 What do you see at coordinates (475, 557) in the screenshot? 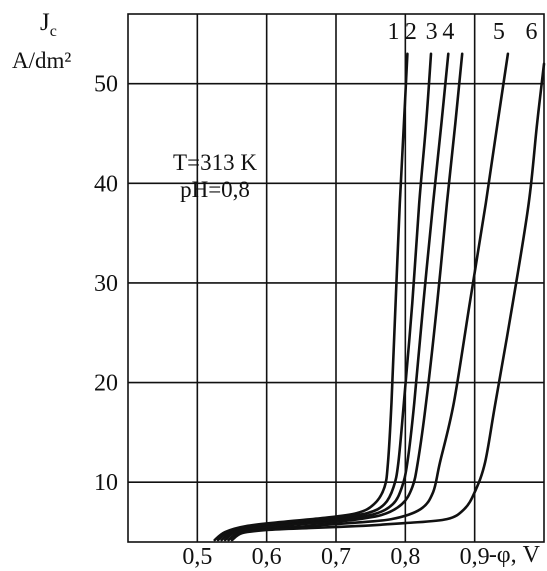
I see `x-tick-label: 0,9` at bounding box center [475, 557].